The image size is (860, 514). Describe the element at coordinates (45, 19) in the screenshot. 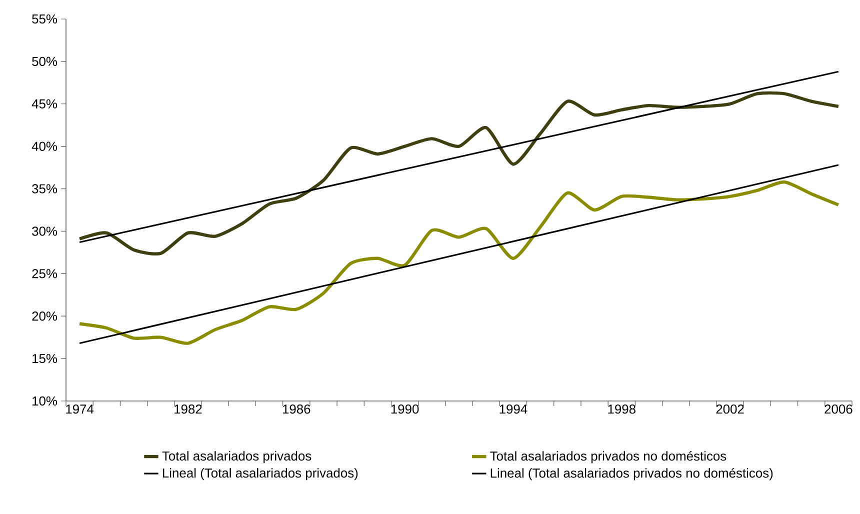

I see `y-tick-label: 55%` at that location.